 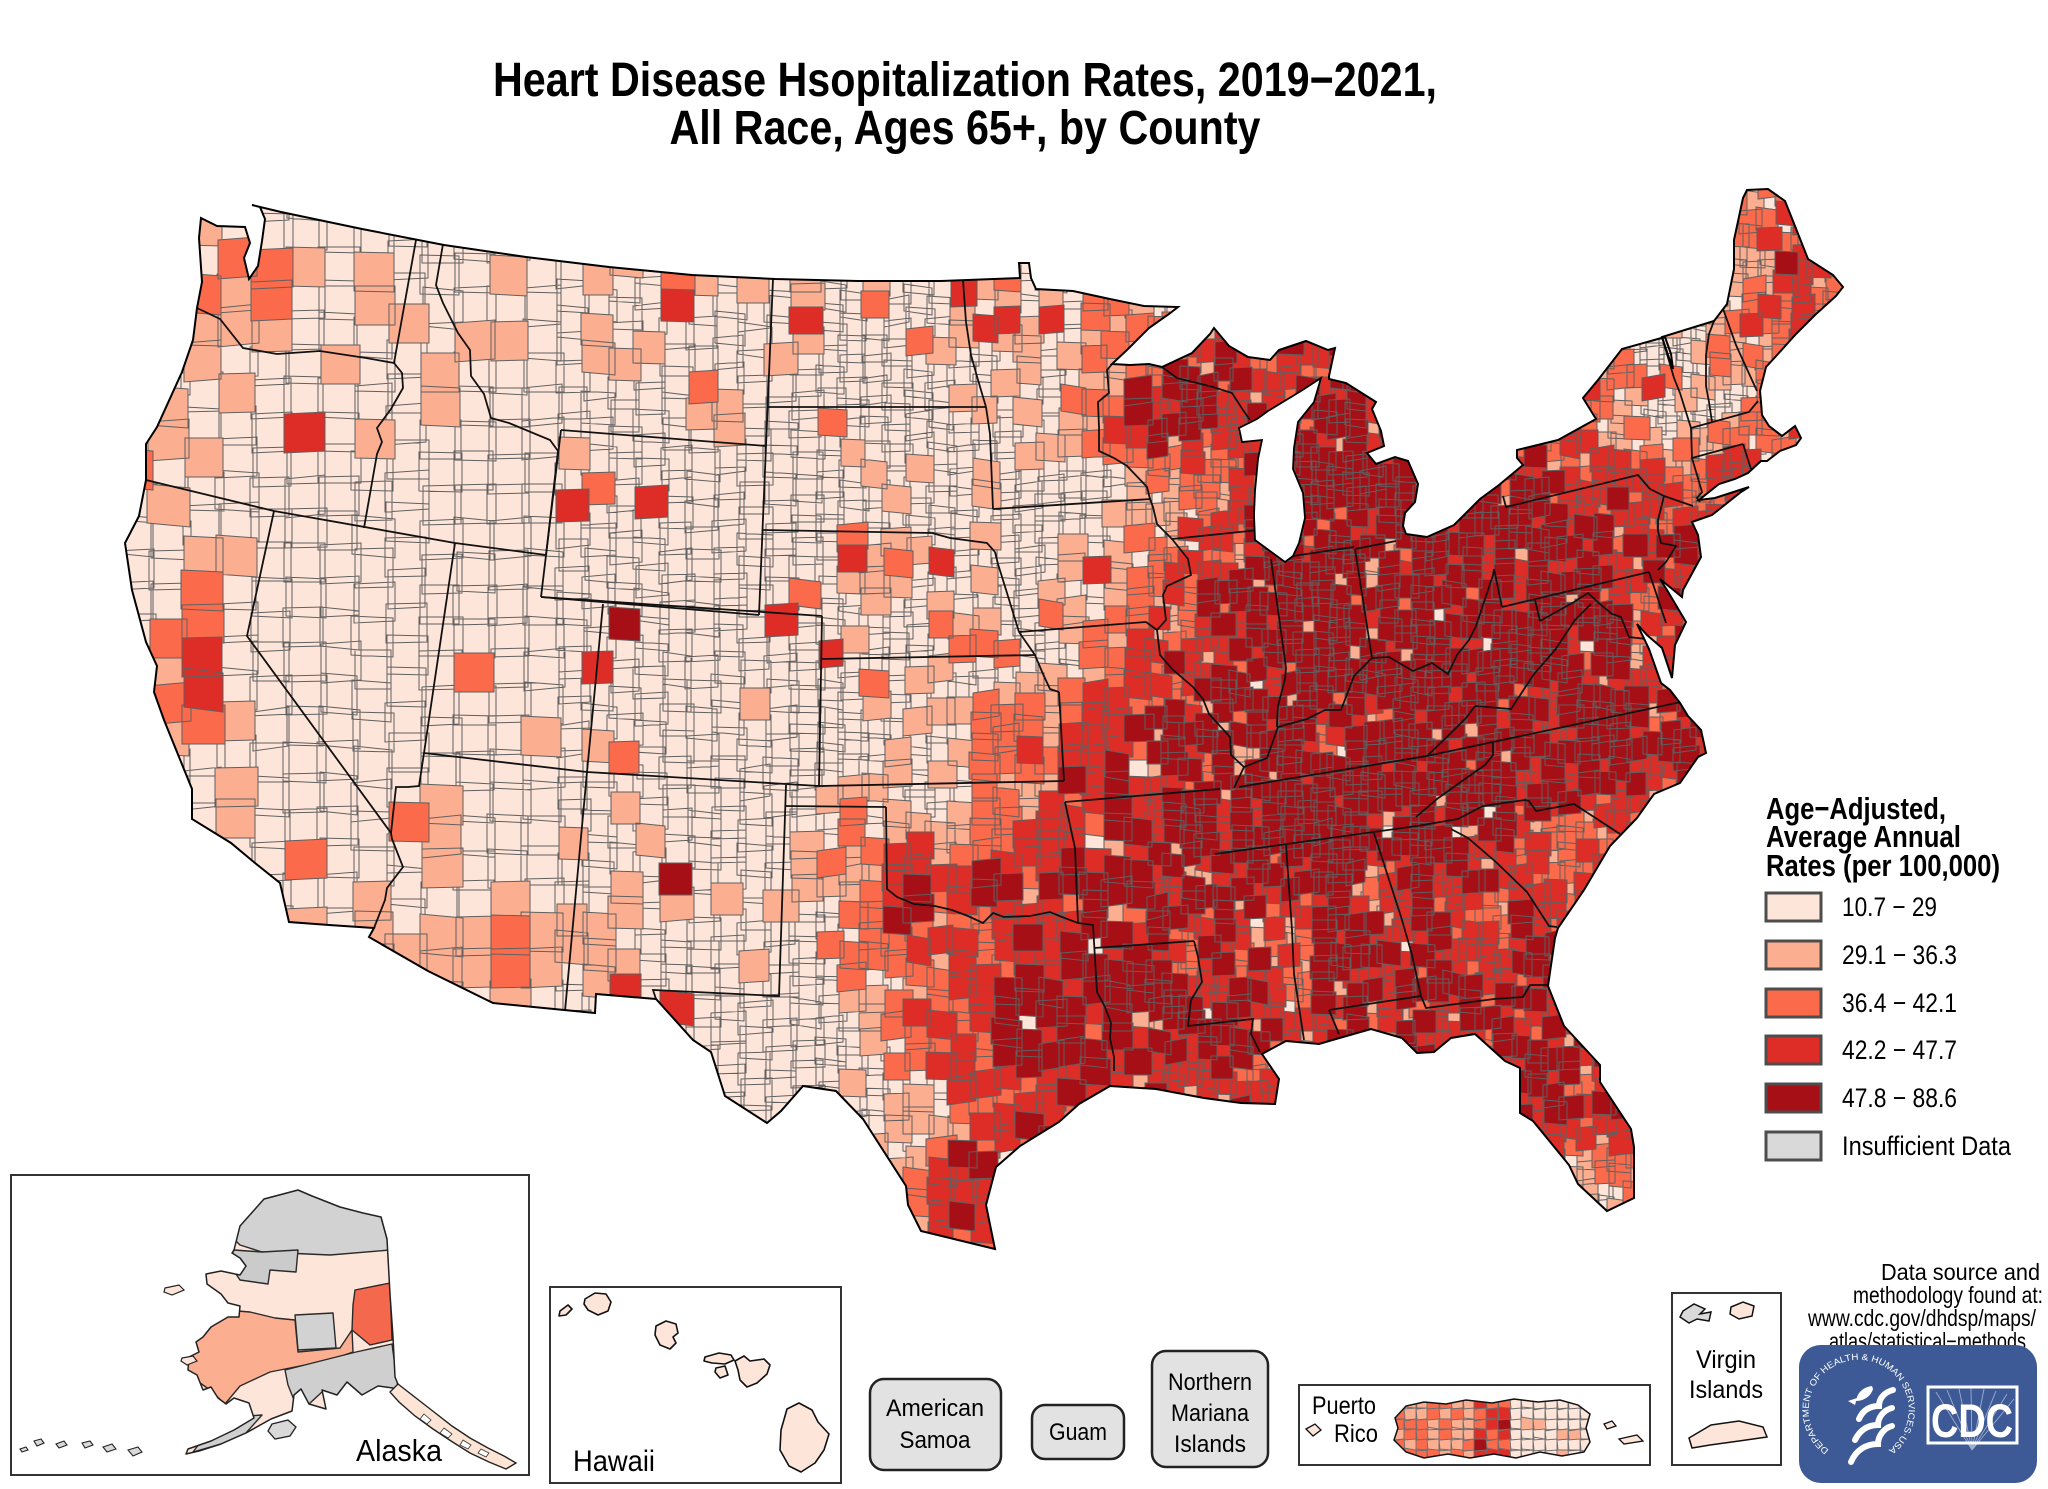 I want to click on svg-text: Samoa, so click(x=936, y=1440).